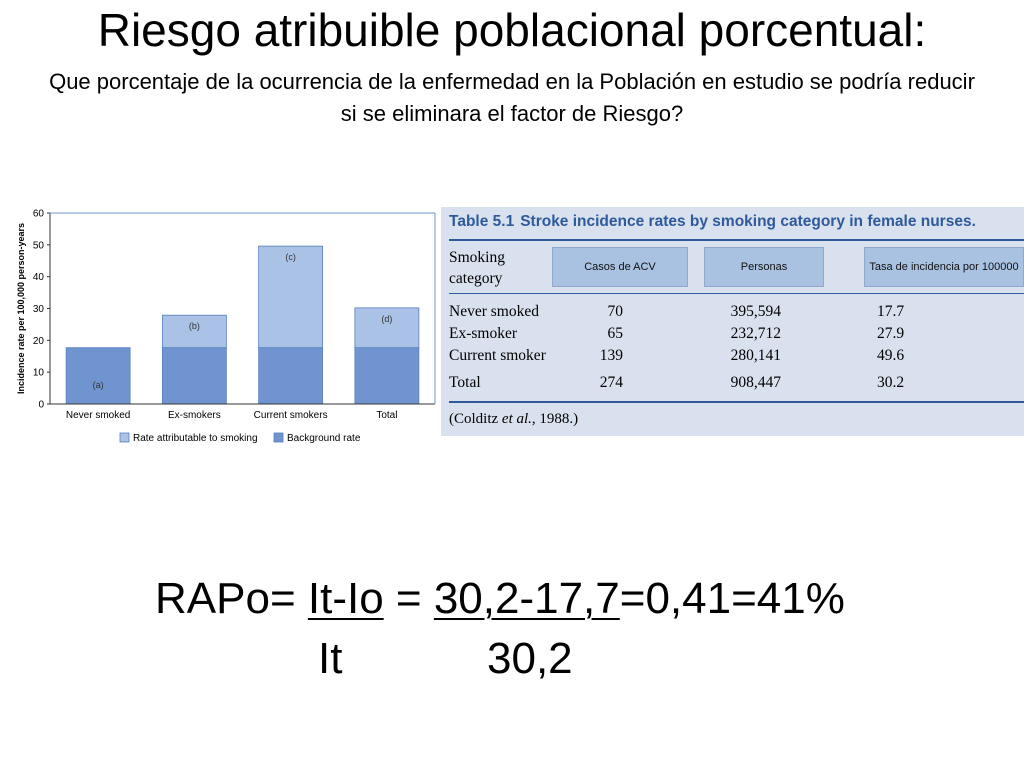 The image size is (1024, 768). Describe the element at coordinates (231, 598) in the screenshot. I see `formula-prefix: RAPo=` at that location.